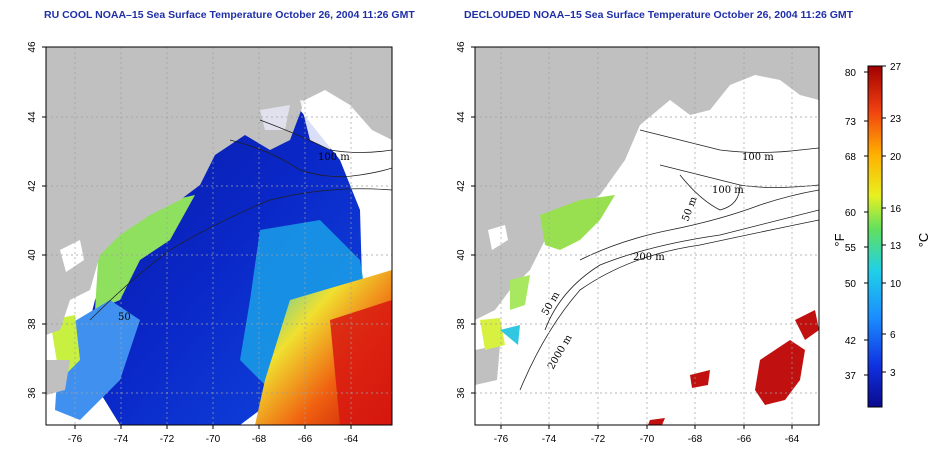 Image resolution: width=950 pixels, height=475 pixels. I want to click on left-lon-tick: -66, so click(305, 439).